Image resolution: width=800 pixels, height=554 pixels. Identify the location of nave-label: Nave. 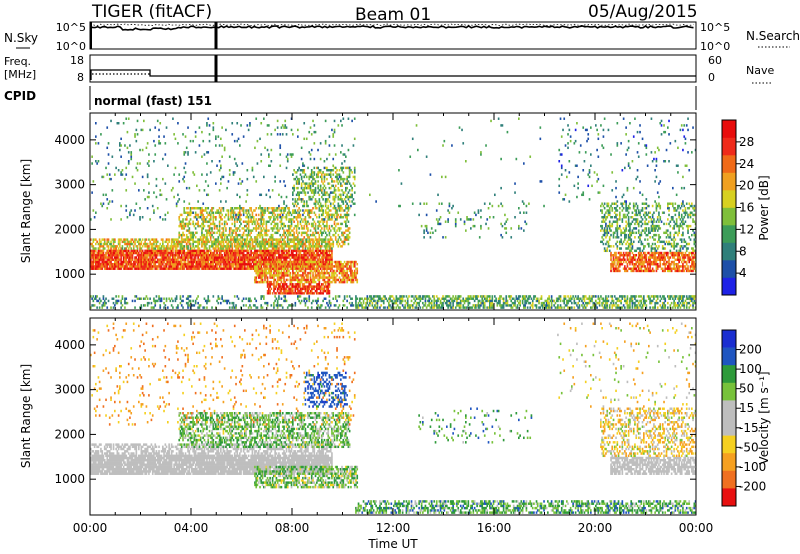
(760, 70).